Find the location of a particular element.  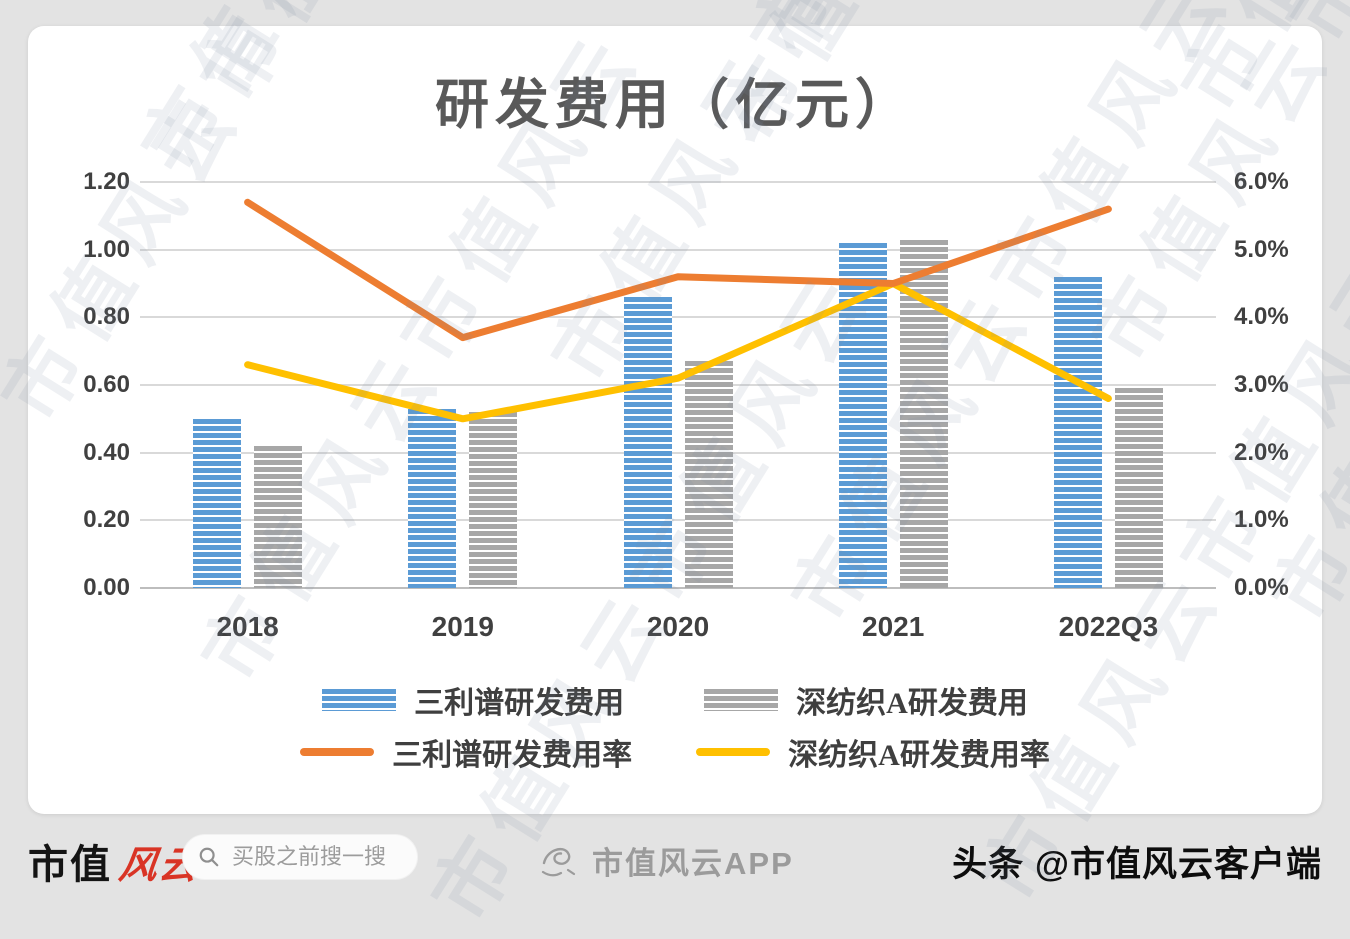

x-axis-label: 2022Q3 is located at coordinates (1108, 626).